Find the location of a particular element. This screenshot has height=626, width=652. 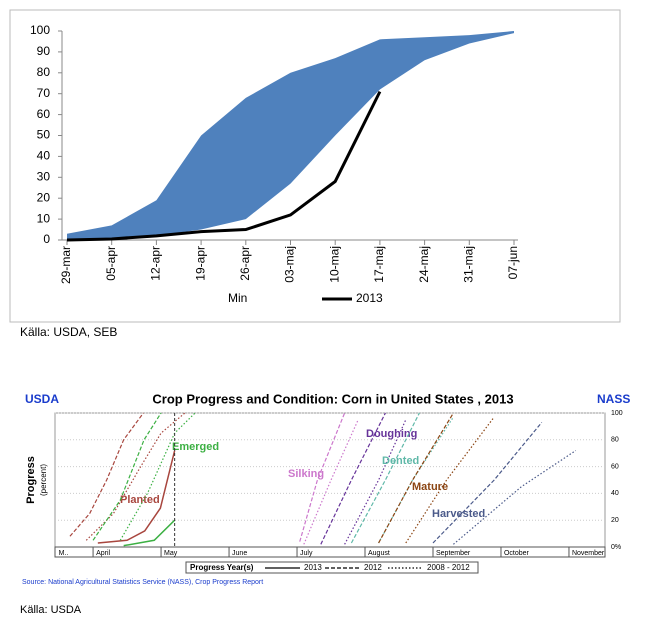

x-tick-label: July is located at coordinates (306, 553).